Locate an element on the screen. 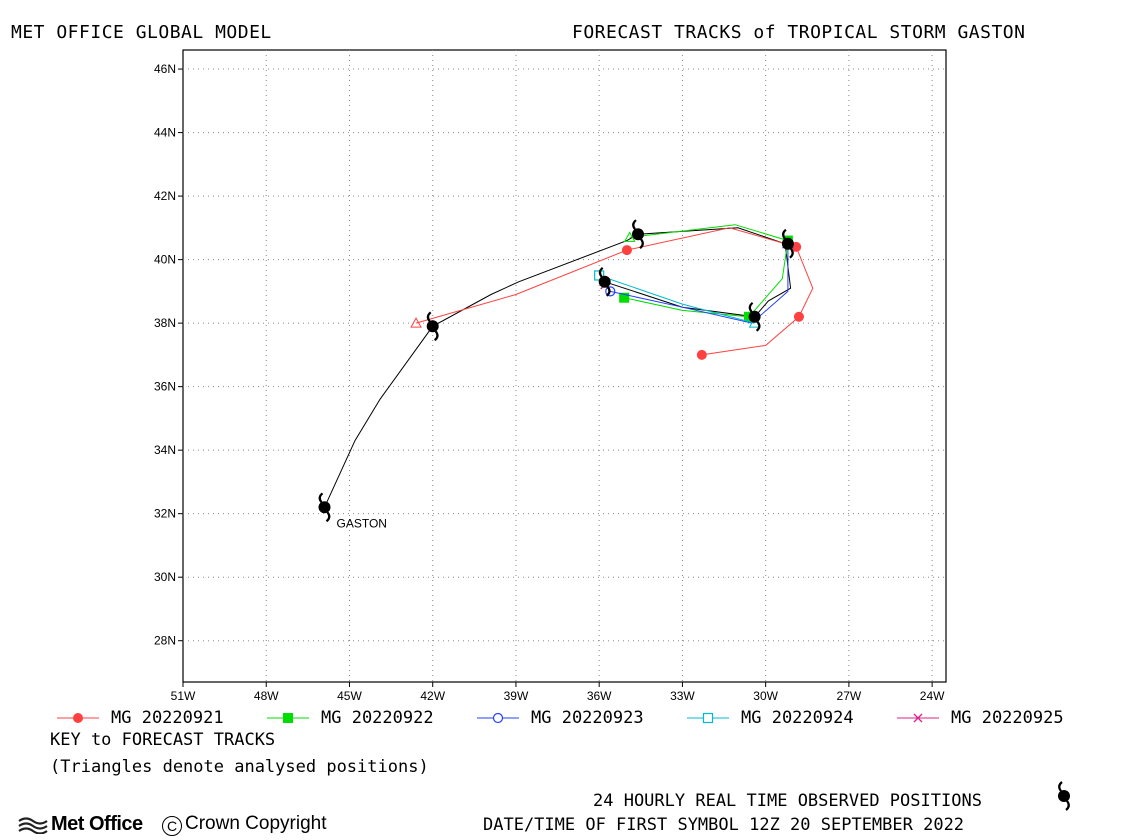  legend-label: MG 20220923 is located at coordinates (587, 718).